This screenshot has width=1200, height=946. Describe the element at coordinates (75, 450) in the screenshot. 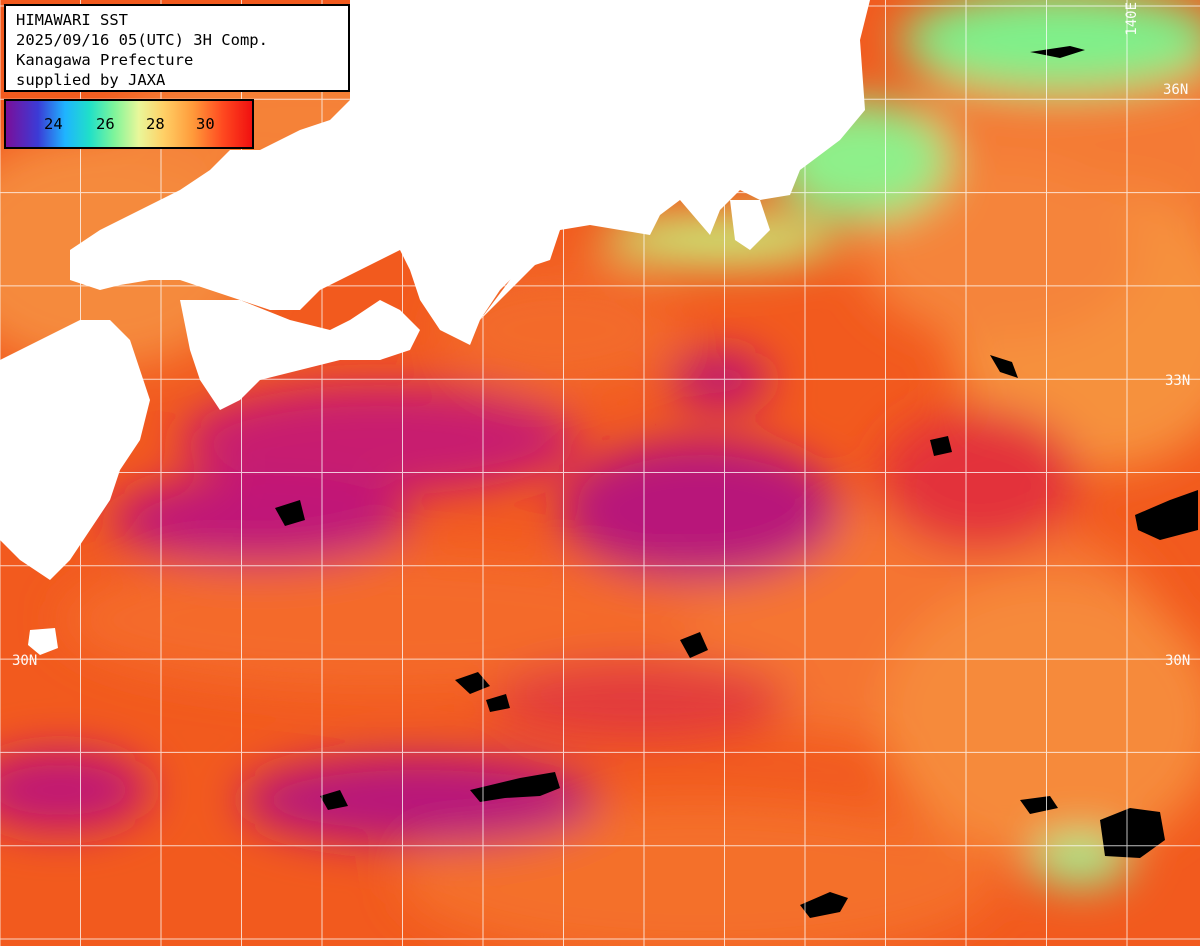

I see `land-kyushu` at that location.